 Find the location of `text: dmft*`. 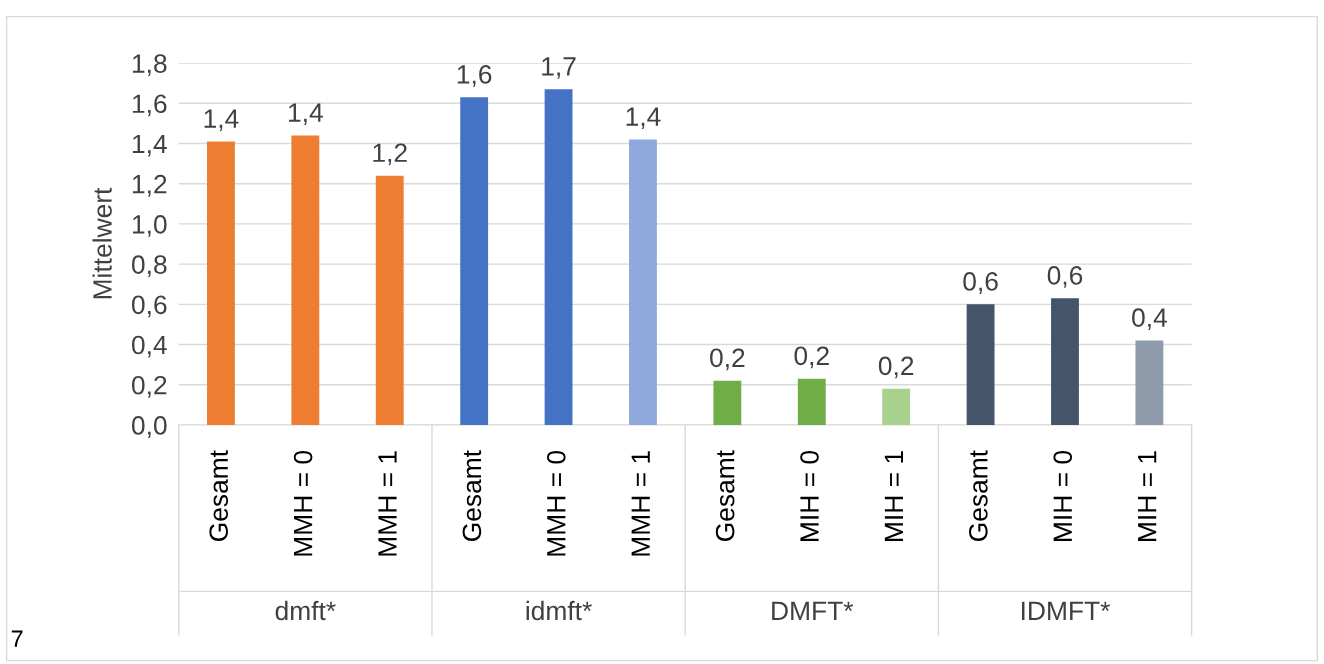

text: dmft* is located at coordinates (305, 610).